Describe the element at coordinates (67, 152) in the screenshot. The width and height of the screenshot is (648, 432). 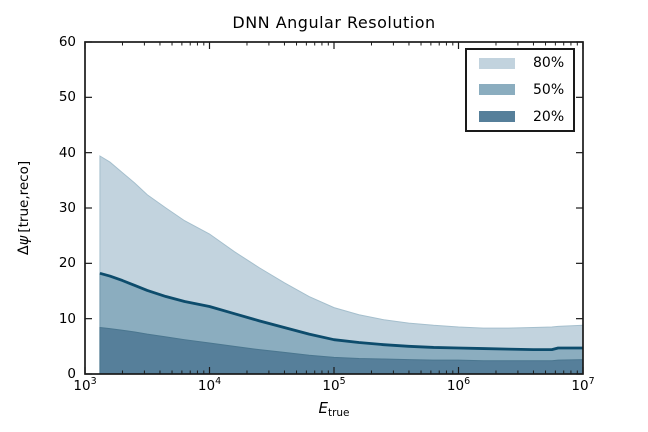
I see `y-tick-label-40: 40` at that location.